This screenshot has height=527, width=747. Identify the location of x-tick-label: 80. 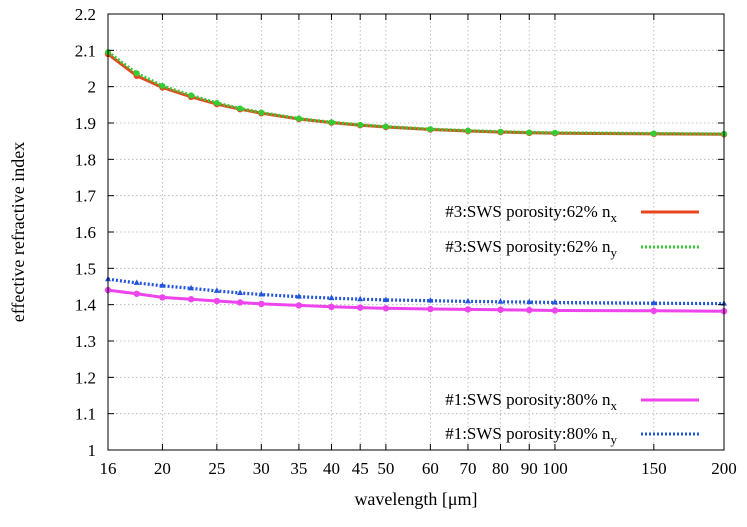
(500, 468).